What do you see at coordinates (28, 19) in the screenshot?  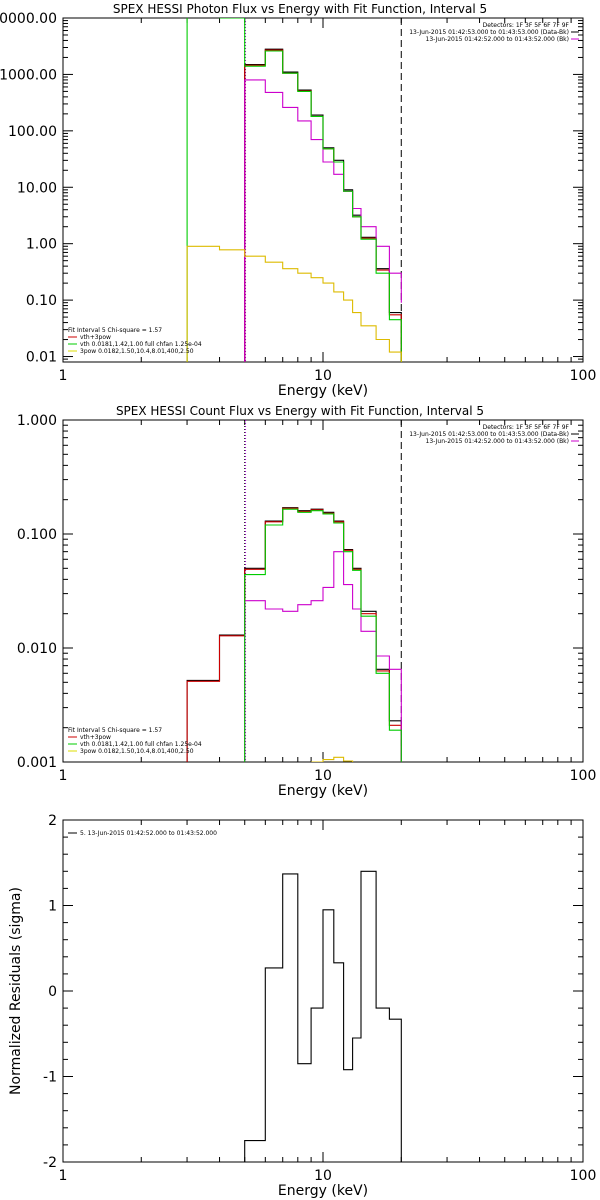 I see `y-tick-label: 10000.00` at bounding box center [28, 19].